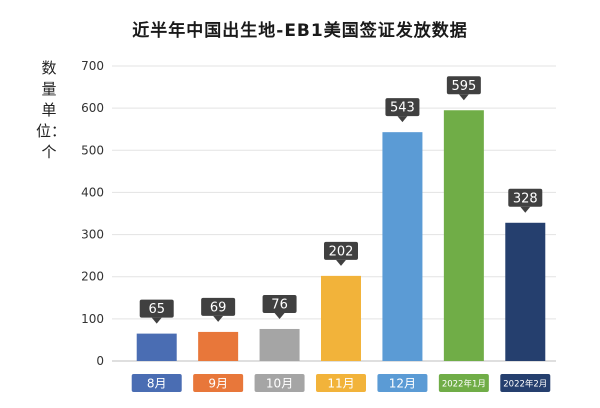  I want to click on data-label: 328, so click(525, 198).